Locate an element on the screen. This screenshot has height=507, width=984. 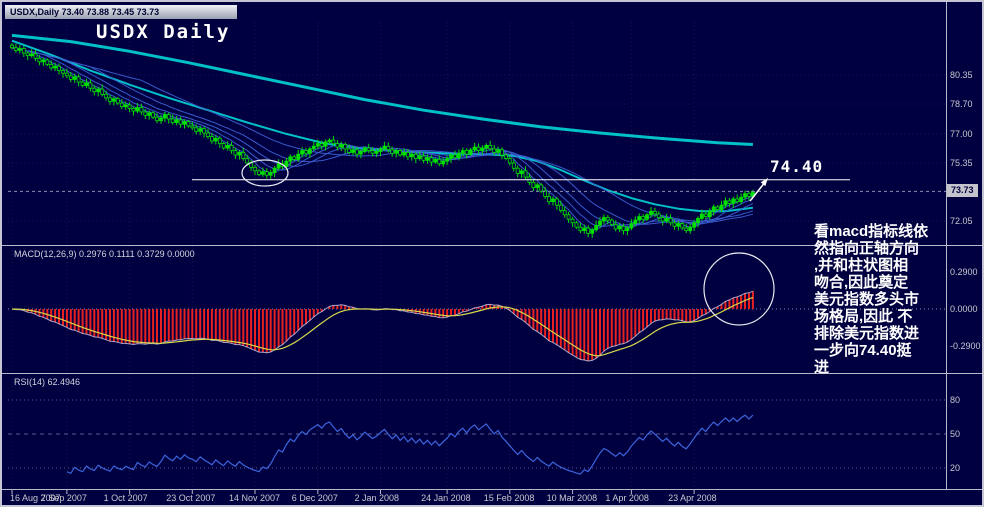
macd-axis-label: 0.2900 is located at coordinates (964, 272).